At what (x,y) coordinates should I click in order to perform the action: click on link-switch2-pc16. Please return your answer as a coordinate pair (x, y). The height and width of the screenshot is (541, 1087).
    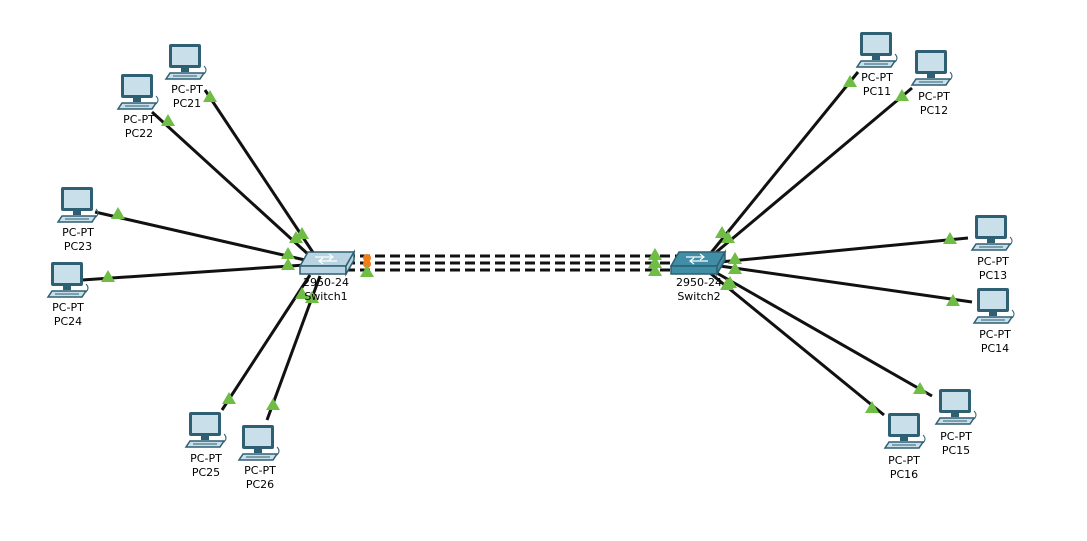
    Looking at the image, I should click on (797, 344).